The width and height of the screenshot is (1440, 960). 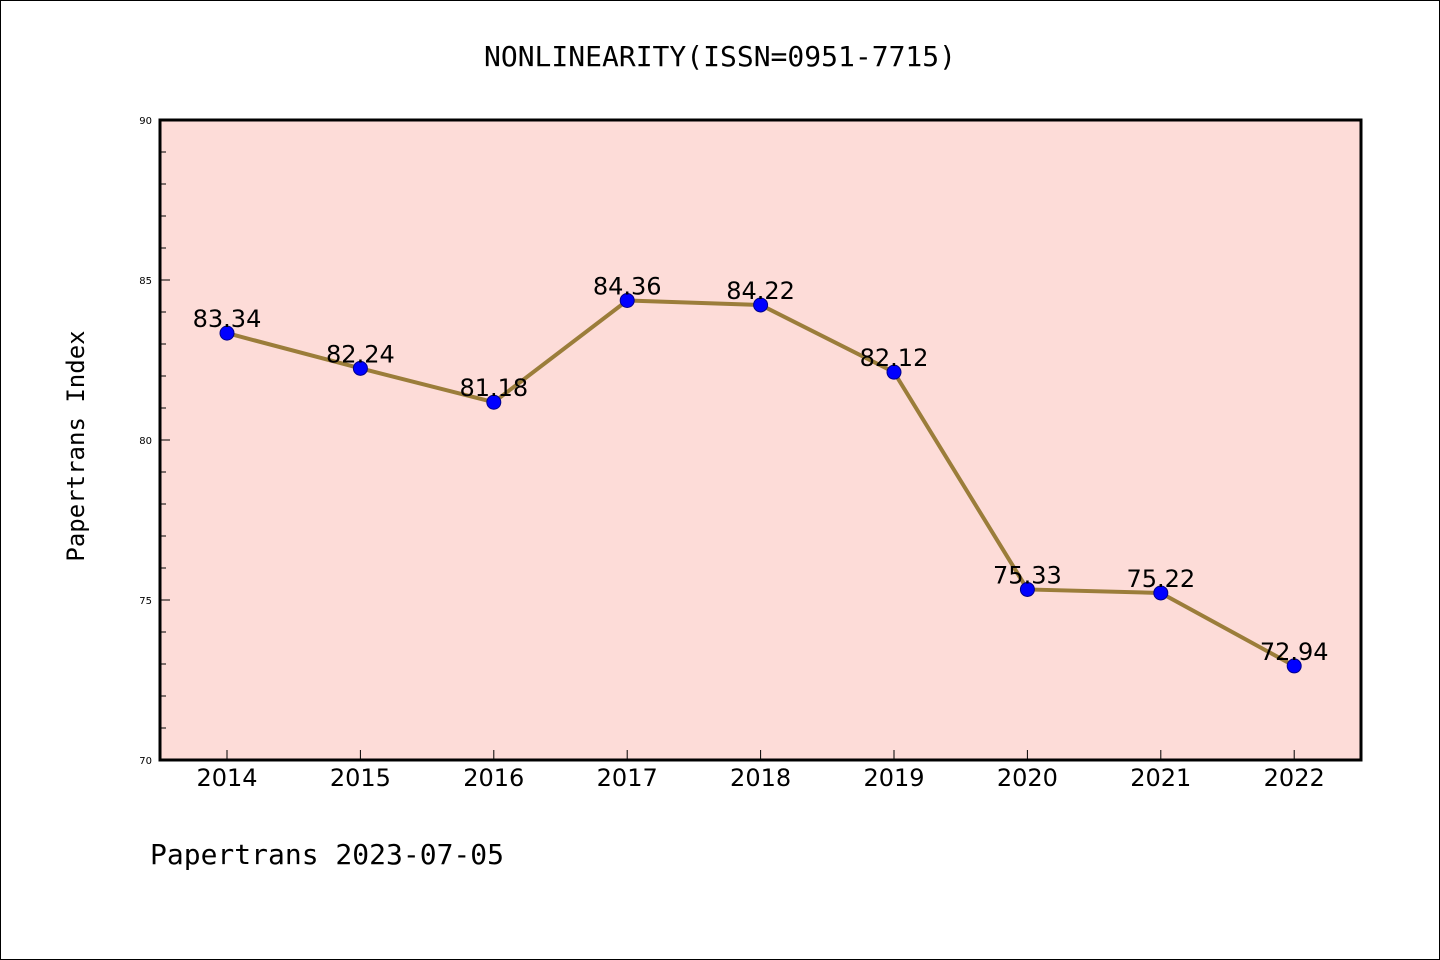 I want to click on data-label: 84.36, so click(x=627, y=286).